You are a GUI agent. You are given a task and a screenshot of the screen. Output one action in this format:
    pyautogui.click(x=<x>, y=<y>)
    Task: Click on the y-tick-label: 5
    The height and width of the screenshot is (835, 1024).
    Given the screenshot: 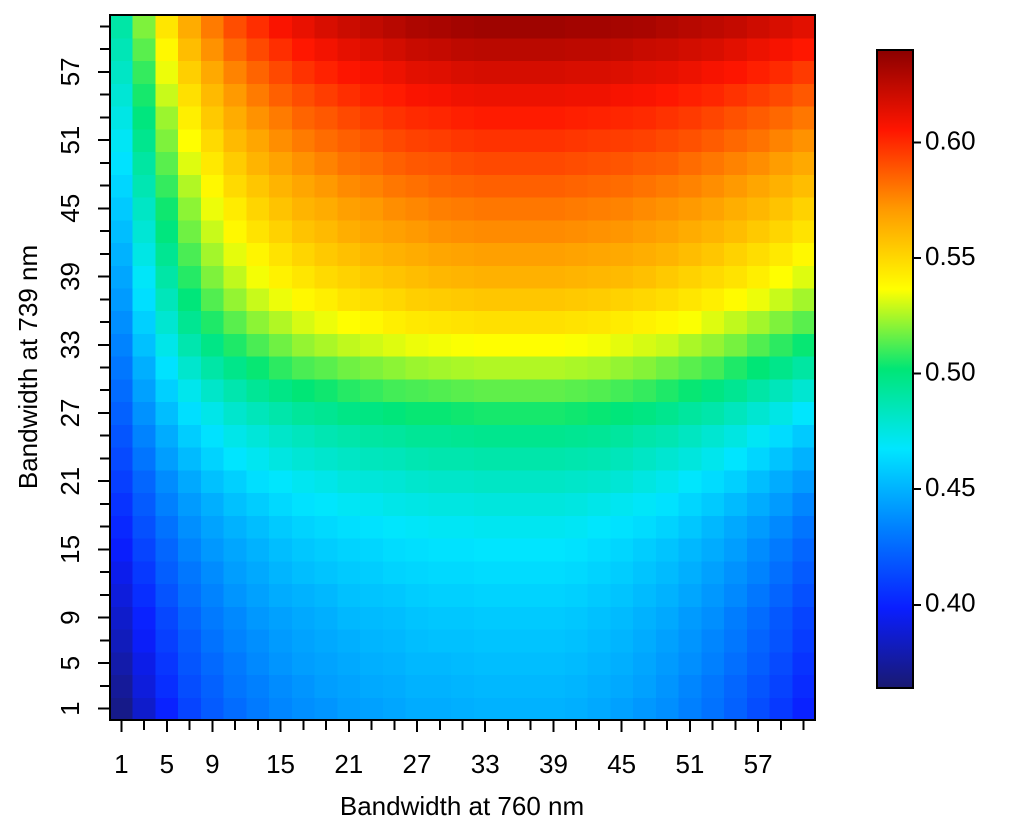 What is the action you would take?
    pyautogui.click(x=70, y=663)
    